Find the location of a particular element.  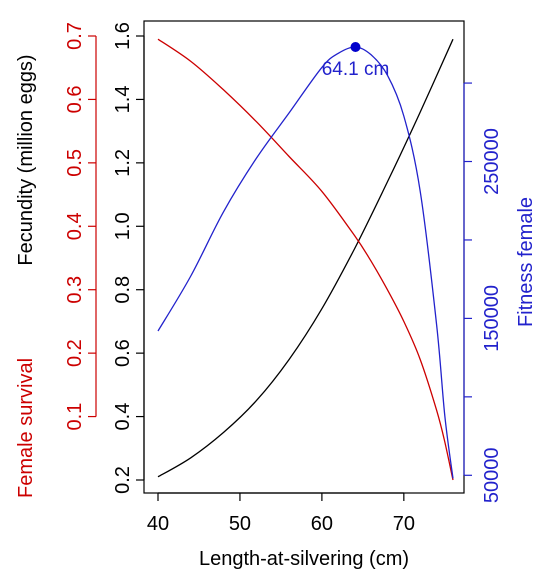

x-tick-label: 40 is located at coordinates (158, 524).